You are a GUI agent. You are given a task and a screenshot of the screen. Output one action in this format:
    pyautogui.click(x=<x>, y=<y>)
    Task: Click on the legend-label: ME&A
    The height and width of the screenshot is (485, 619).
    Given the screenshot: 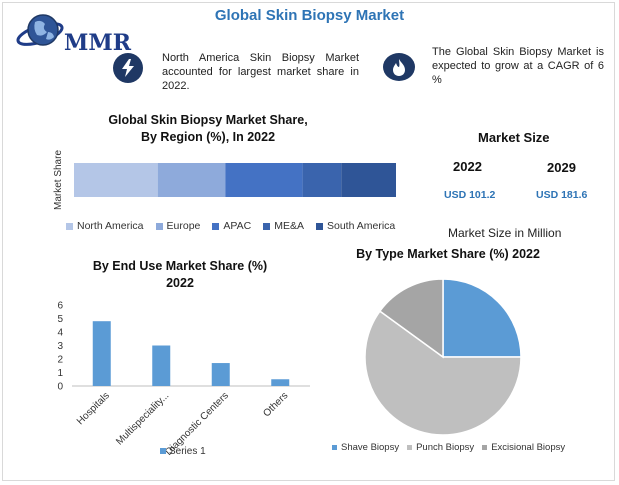 What is the action you would take?
    pyautogui.click(x=289, y=226)
    